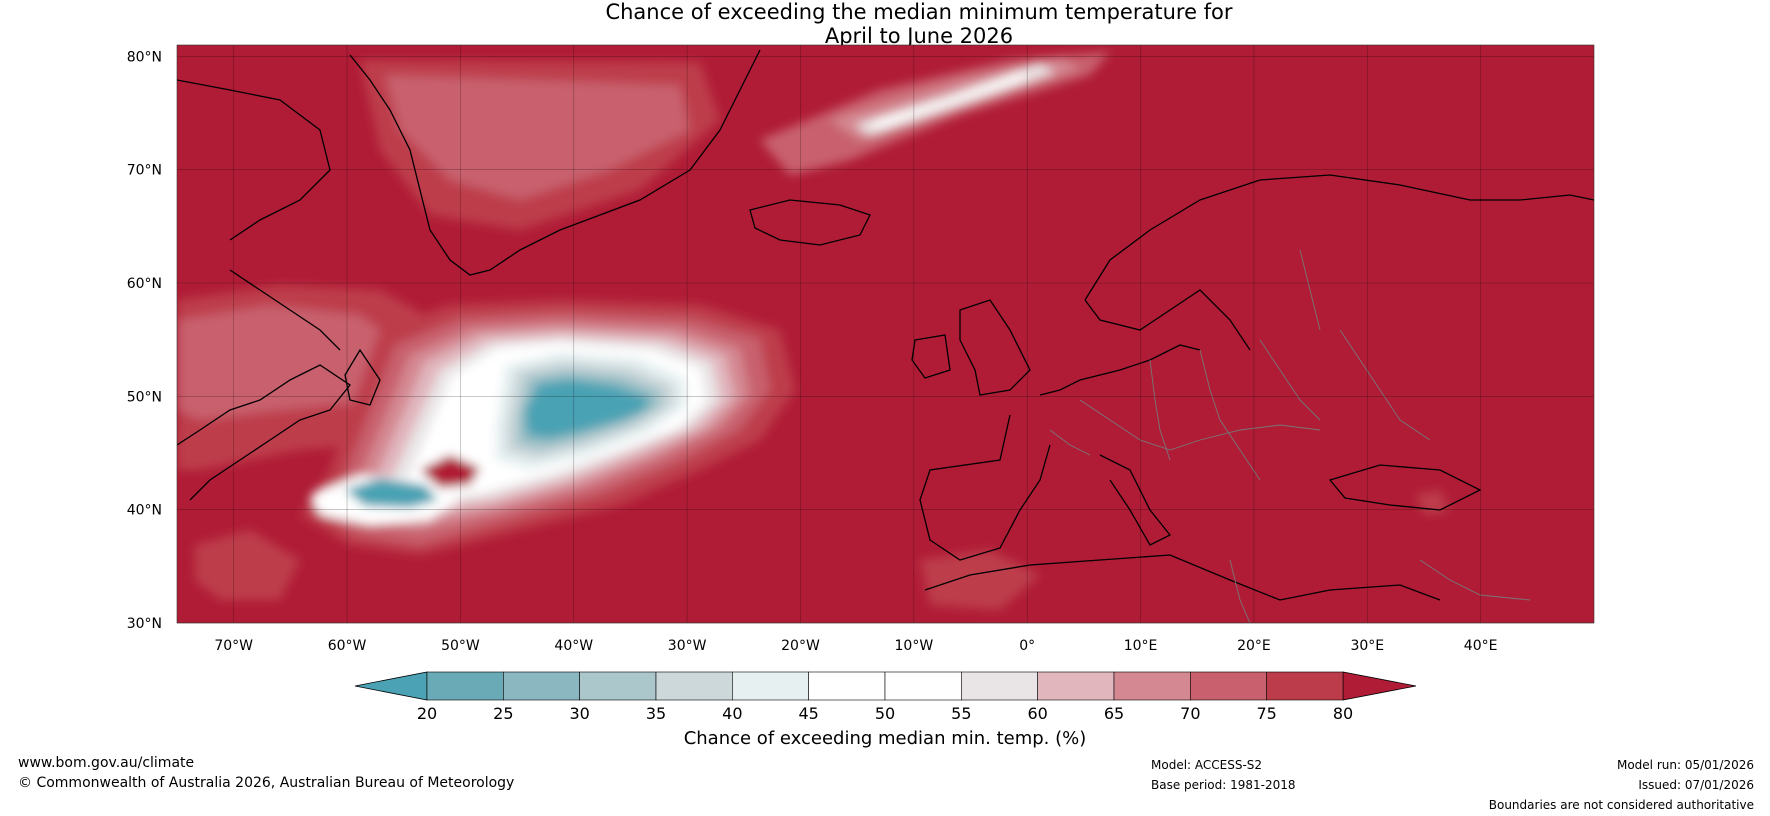 The width and height of the screenshot is (1770, 816). Describe the element at coordinates (1114, 713) in the screenshot. I see `colorbar-tick-label: 65` at that location.